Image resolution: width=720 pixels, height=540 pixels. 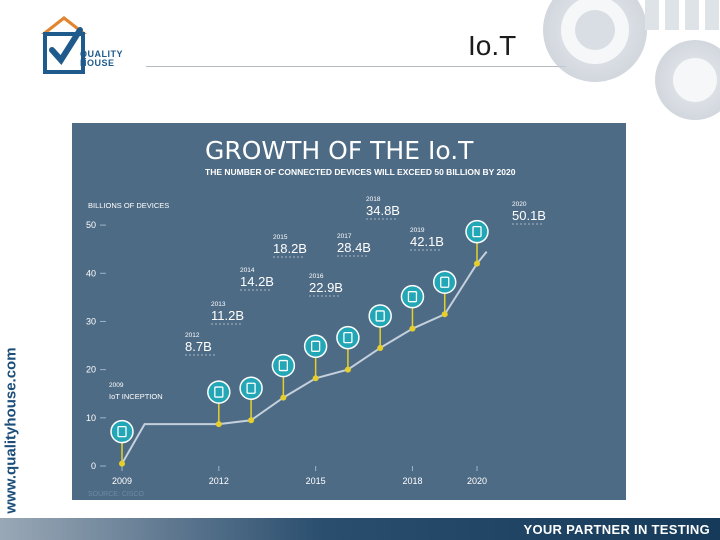 I want to click on toothbrush-icon, so click(x=315, y=346).